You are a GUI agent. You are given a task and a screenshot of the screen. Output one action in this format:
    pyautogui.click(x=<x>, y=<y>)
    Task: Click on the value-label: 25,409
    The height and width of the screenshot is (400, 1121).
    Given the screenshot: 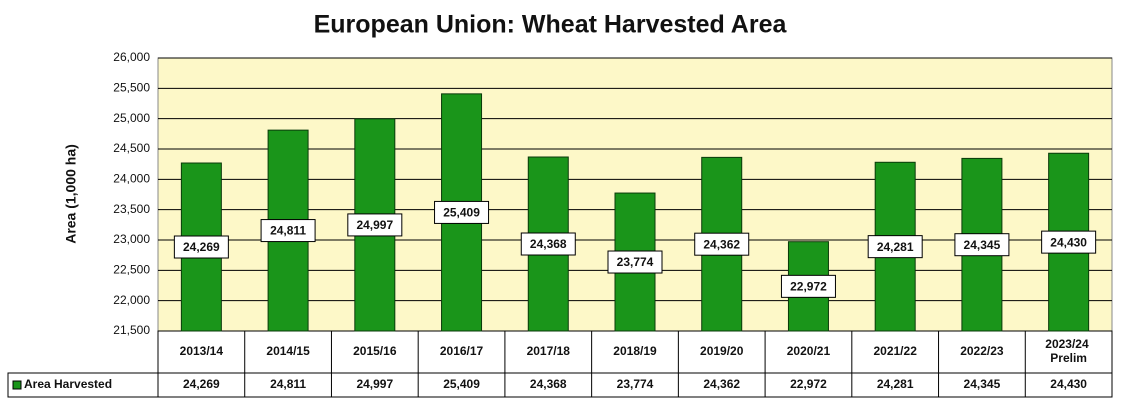 What is the action you would take?
    pyautogui.click(x=461, y=213)
    